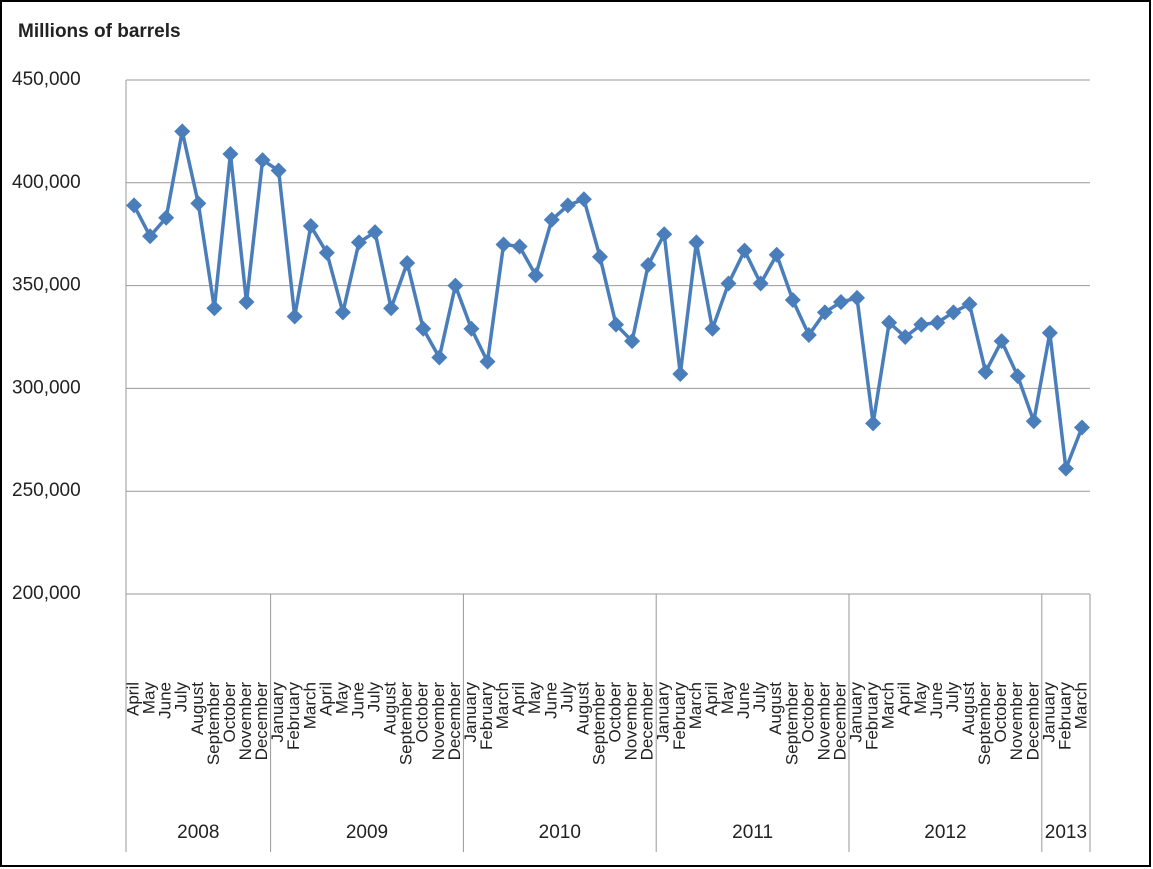  What do you see at coordinates (198, 832) in the screenshot?
I see `group-label: 2008` at bounding box center [198, 832].